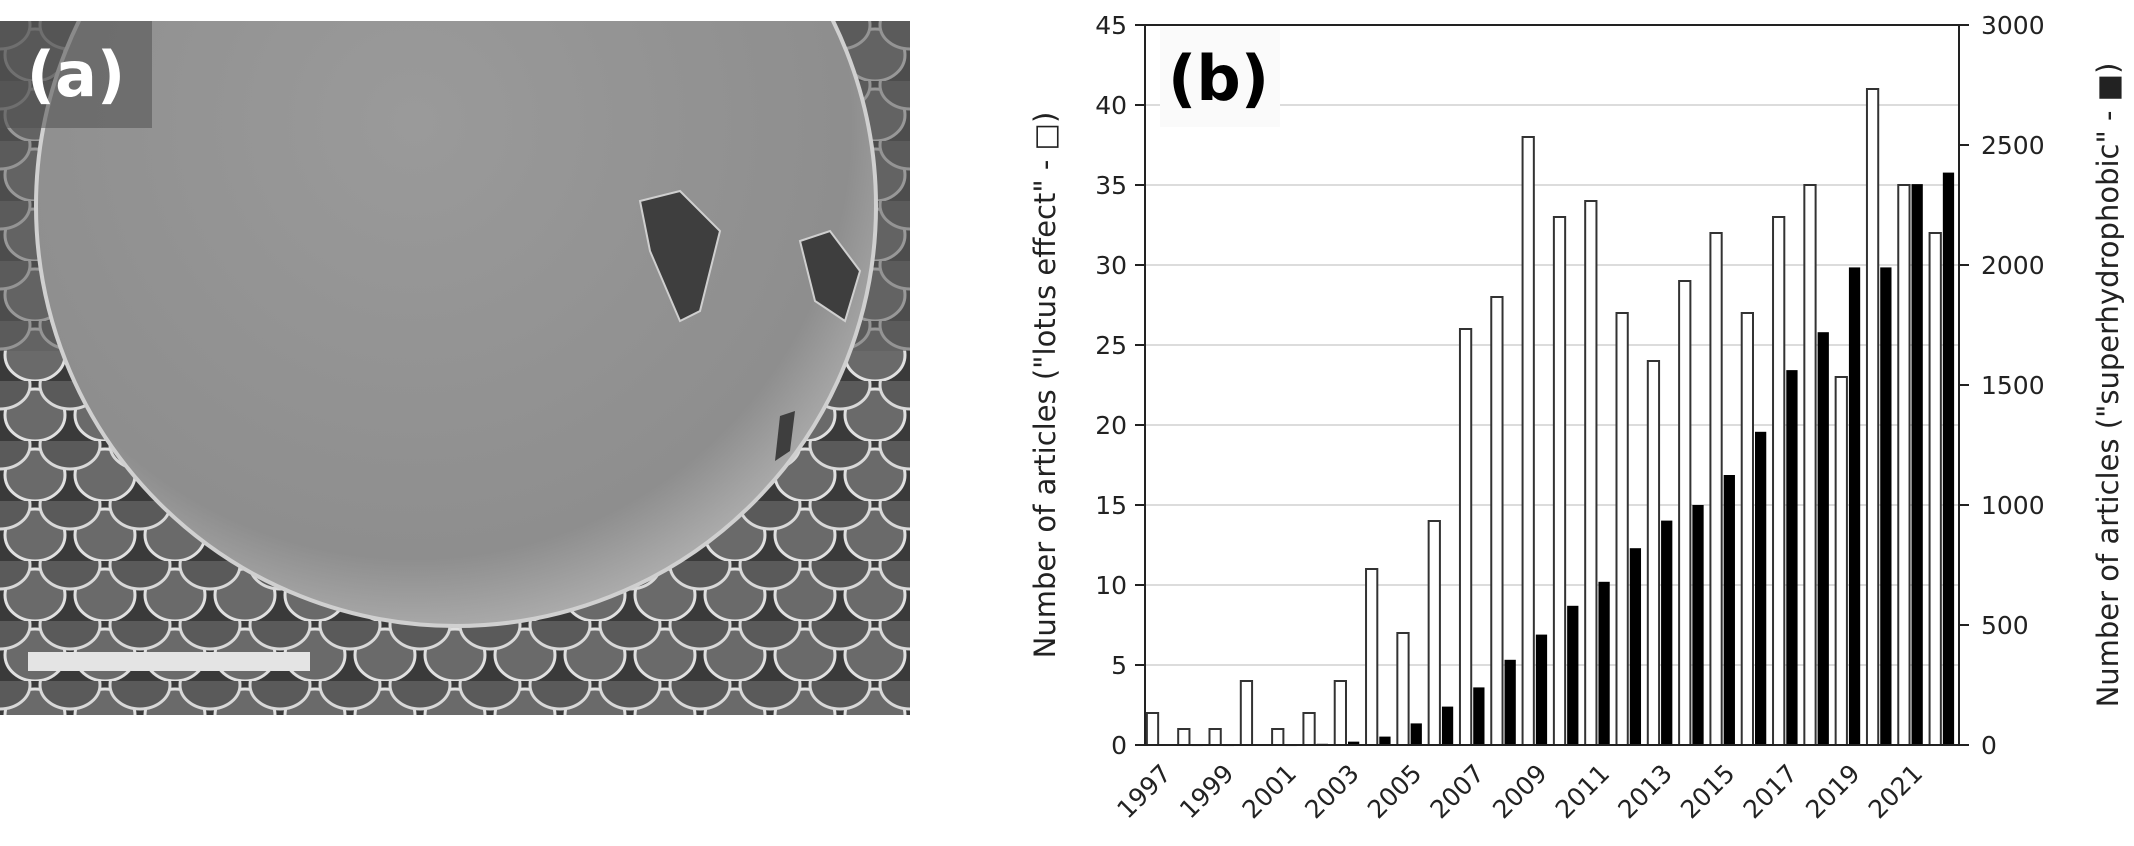  I want to click on left-axis-title: Number of articles ("lotus effect" - □), so click(1045, 385).